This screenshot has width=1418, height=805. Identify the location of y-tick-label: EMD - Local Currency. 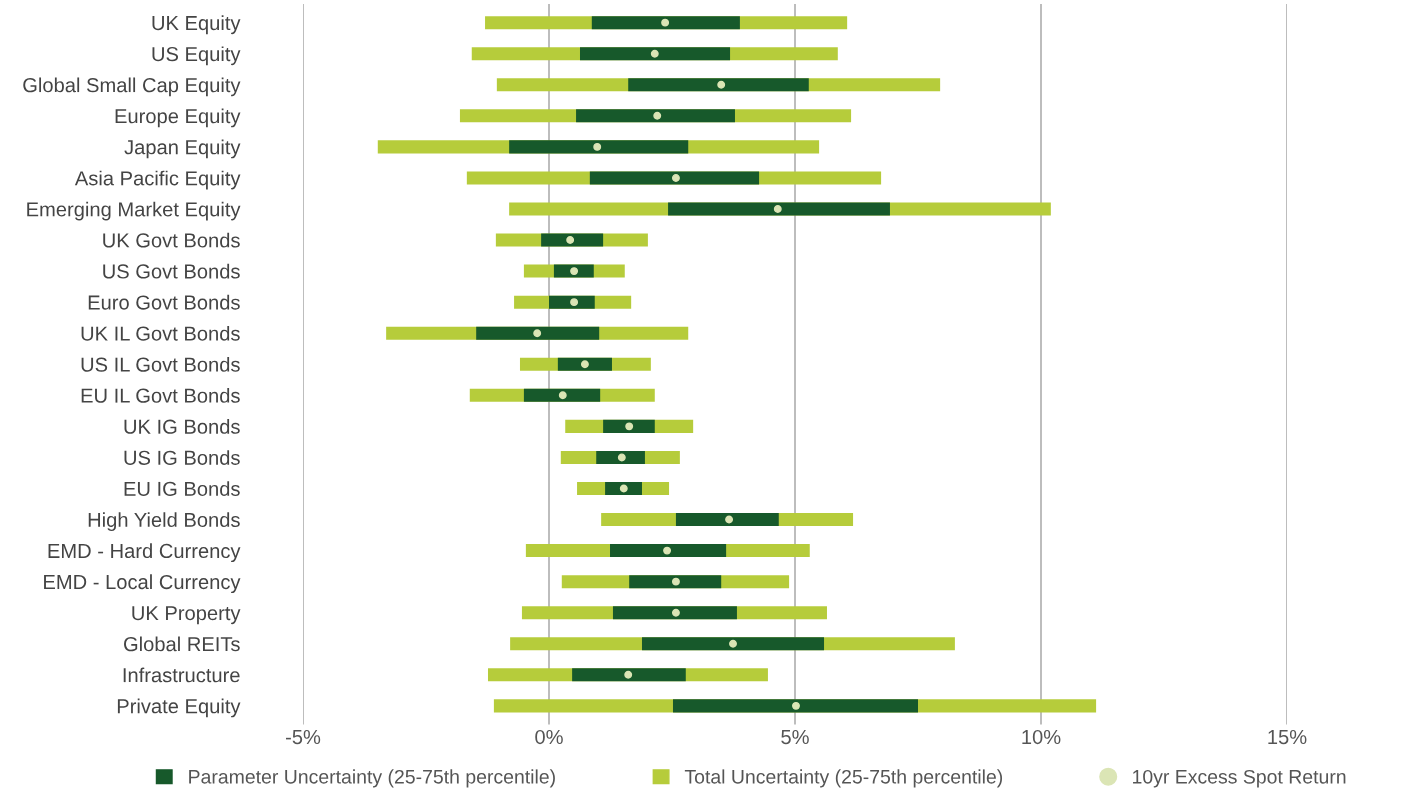
(142, 584).